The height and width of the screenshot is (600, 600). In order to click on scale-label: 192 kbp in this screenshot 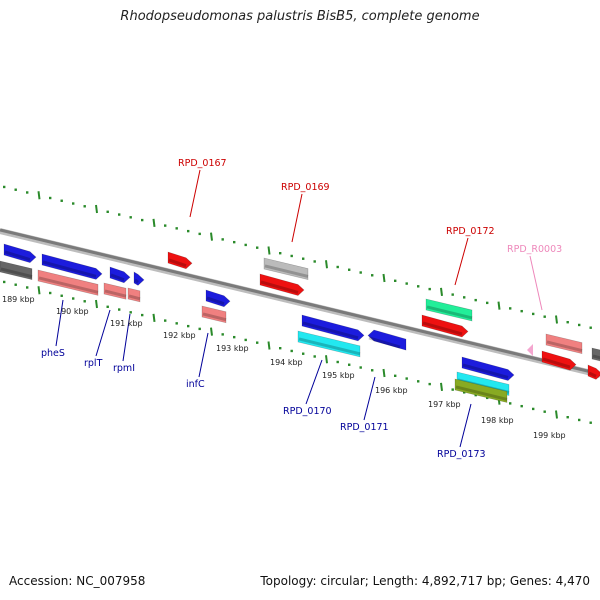, I will do `click(179, 335)`.